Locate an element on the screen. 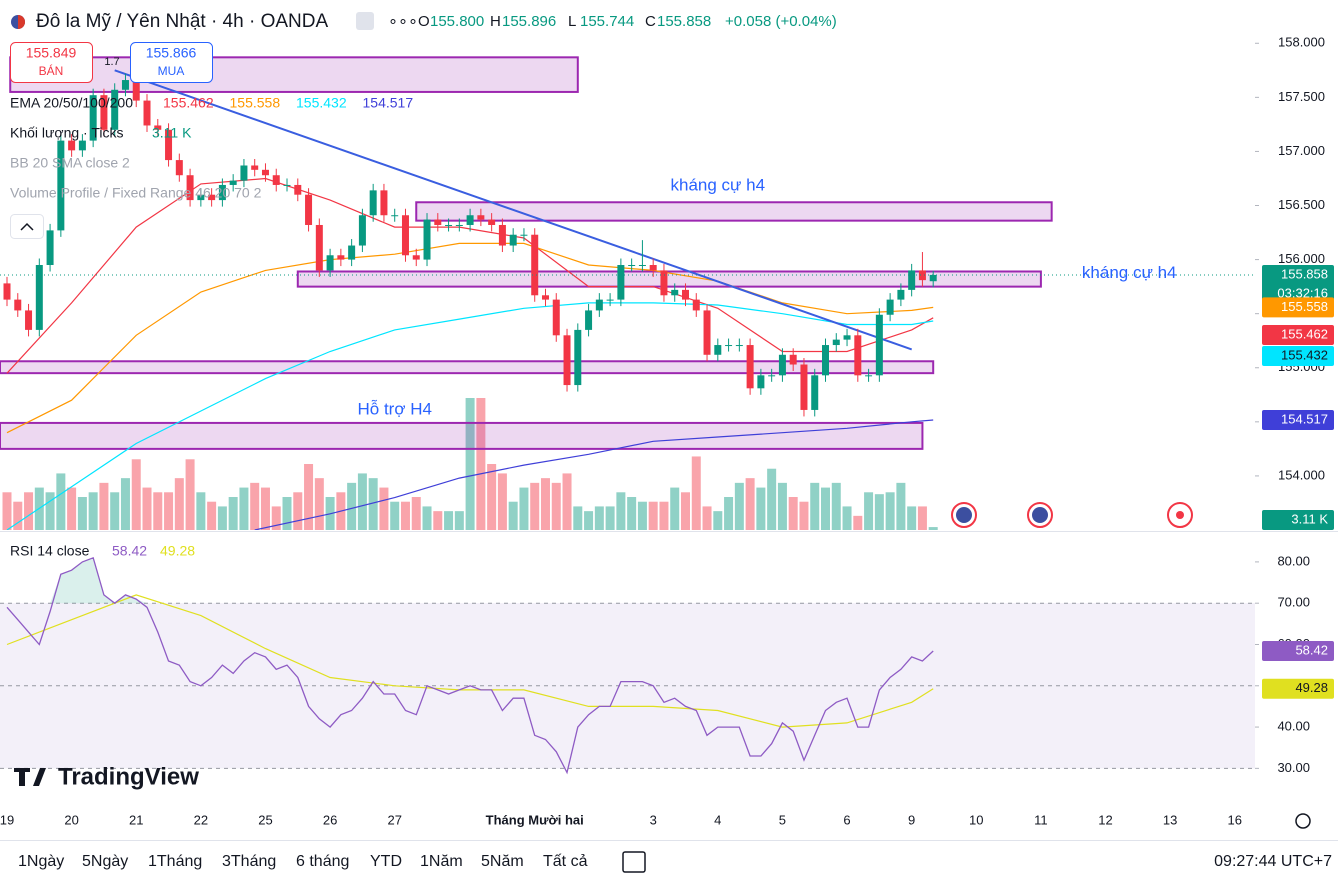  ema-legend-value: 154.517 is located at coordinates (388, 103).